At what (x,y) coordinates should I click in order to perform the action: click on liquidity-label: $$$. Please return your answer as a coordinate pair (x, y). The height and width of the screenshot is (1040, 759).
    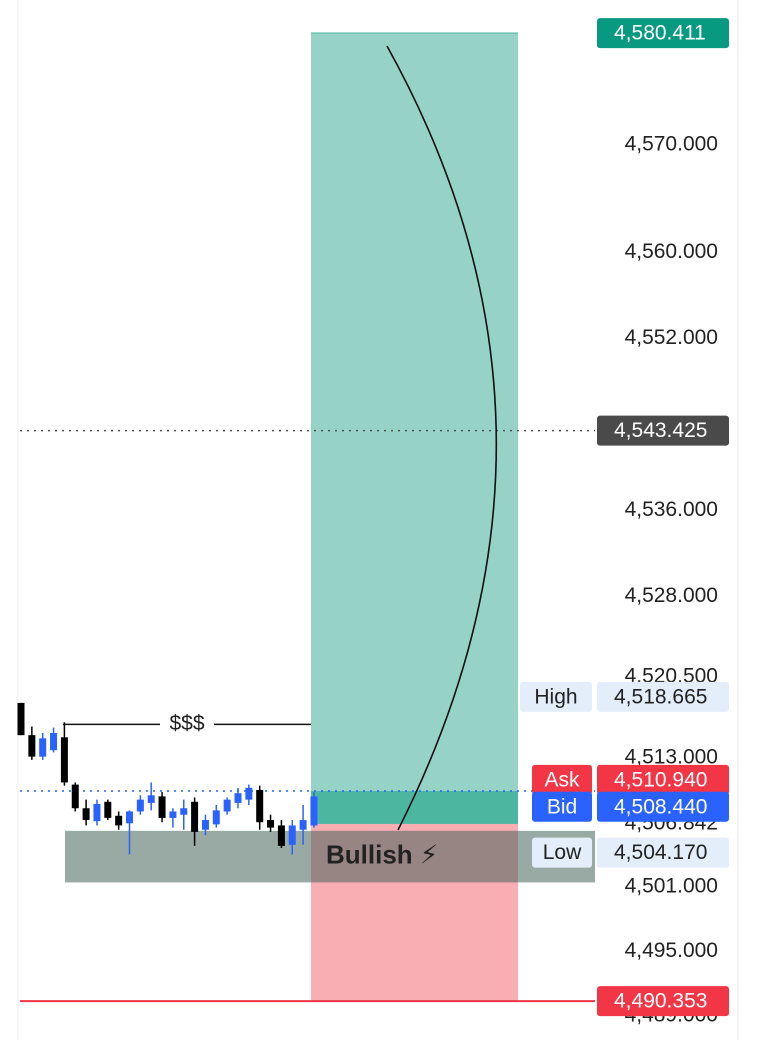
    Looking at the image, I should click on (186, 723).